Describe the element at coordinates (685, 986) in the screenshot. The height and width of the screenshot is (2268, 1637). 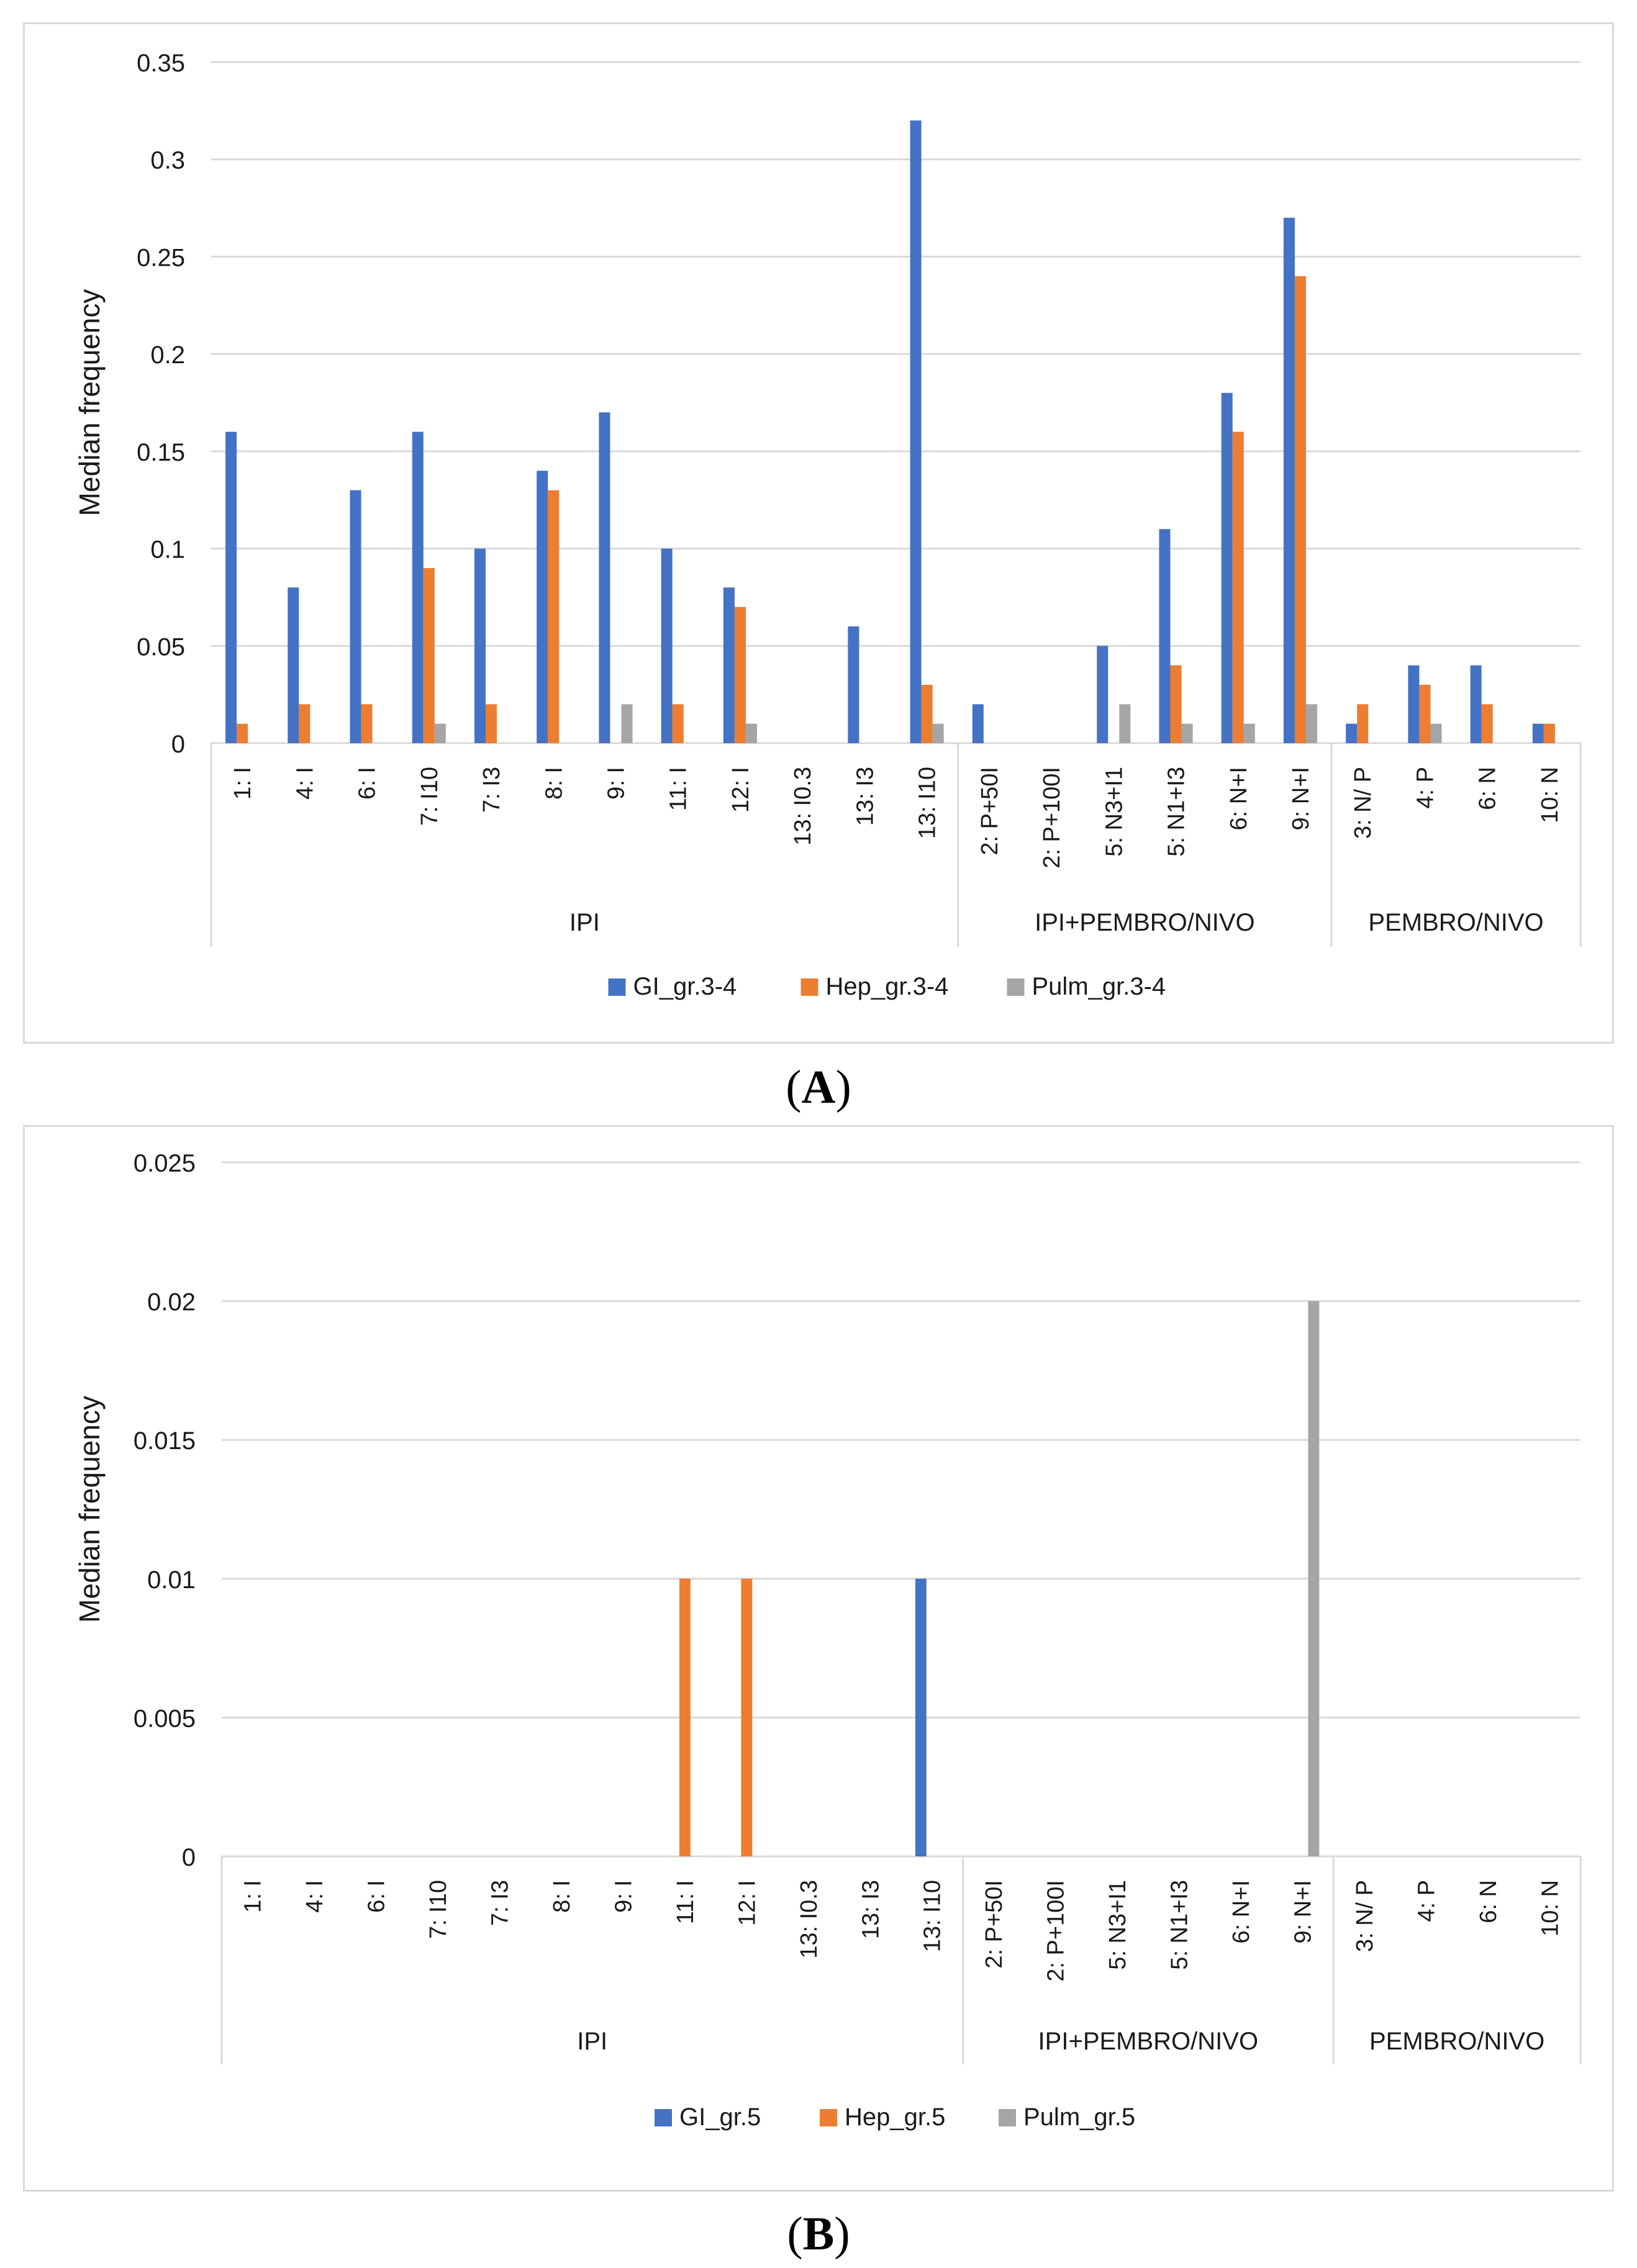
I see `legend-label-gi: GI_gr.3-4` at that location.